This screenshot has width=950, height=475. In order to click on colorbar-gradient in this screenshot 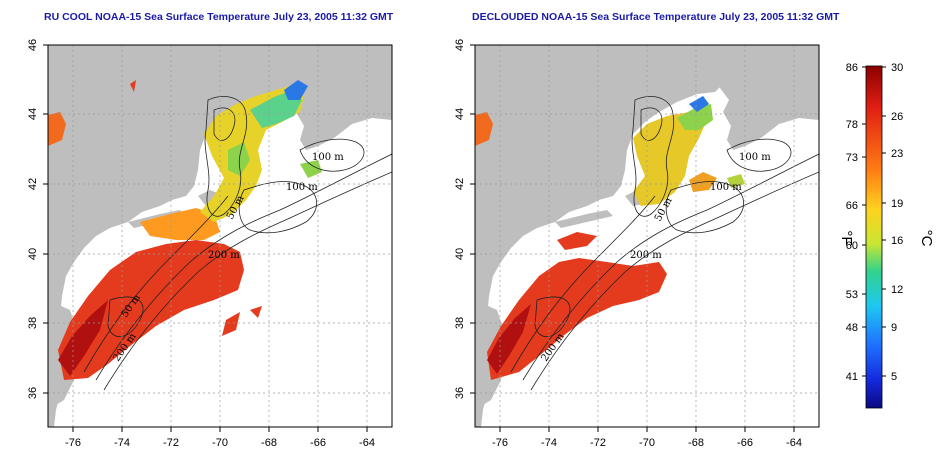, I will do `click(874, 237)`.